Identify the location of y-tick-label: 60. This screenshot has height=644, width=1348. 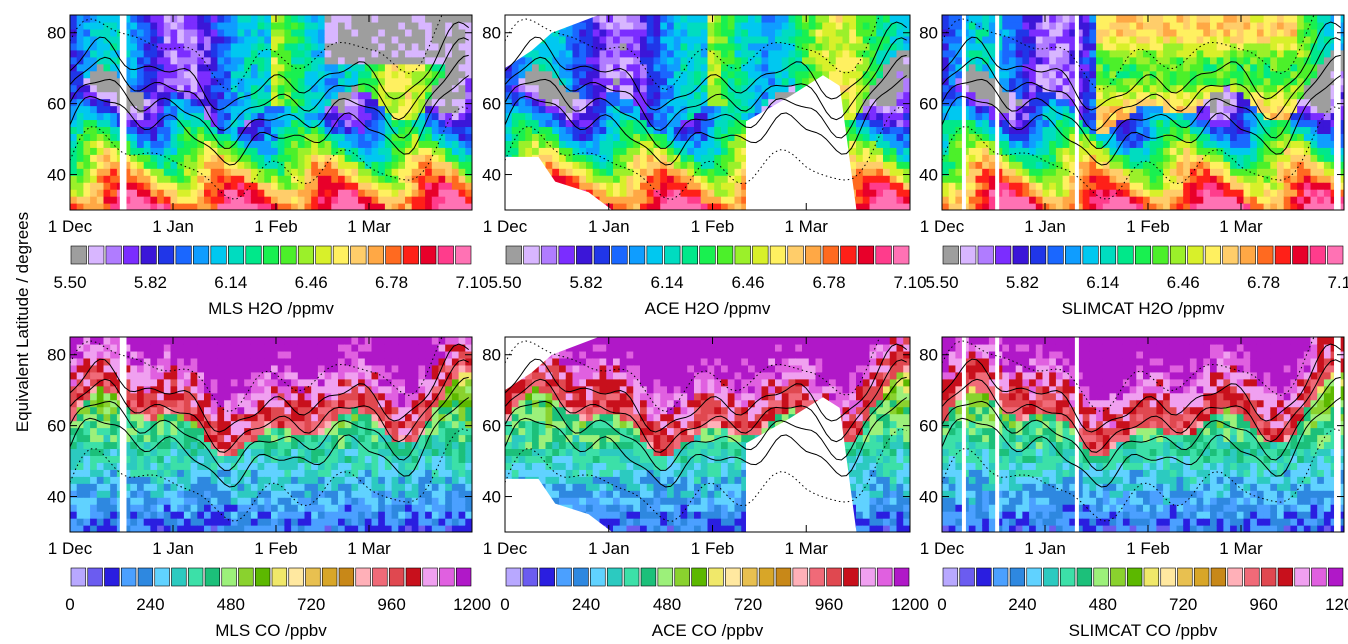
(491, 104).